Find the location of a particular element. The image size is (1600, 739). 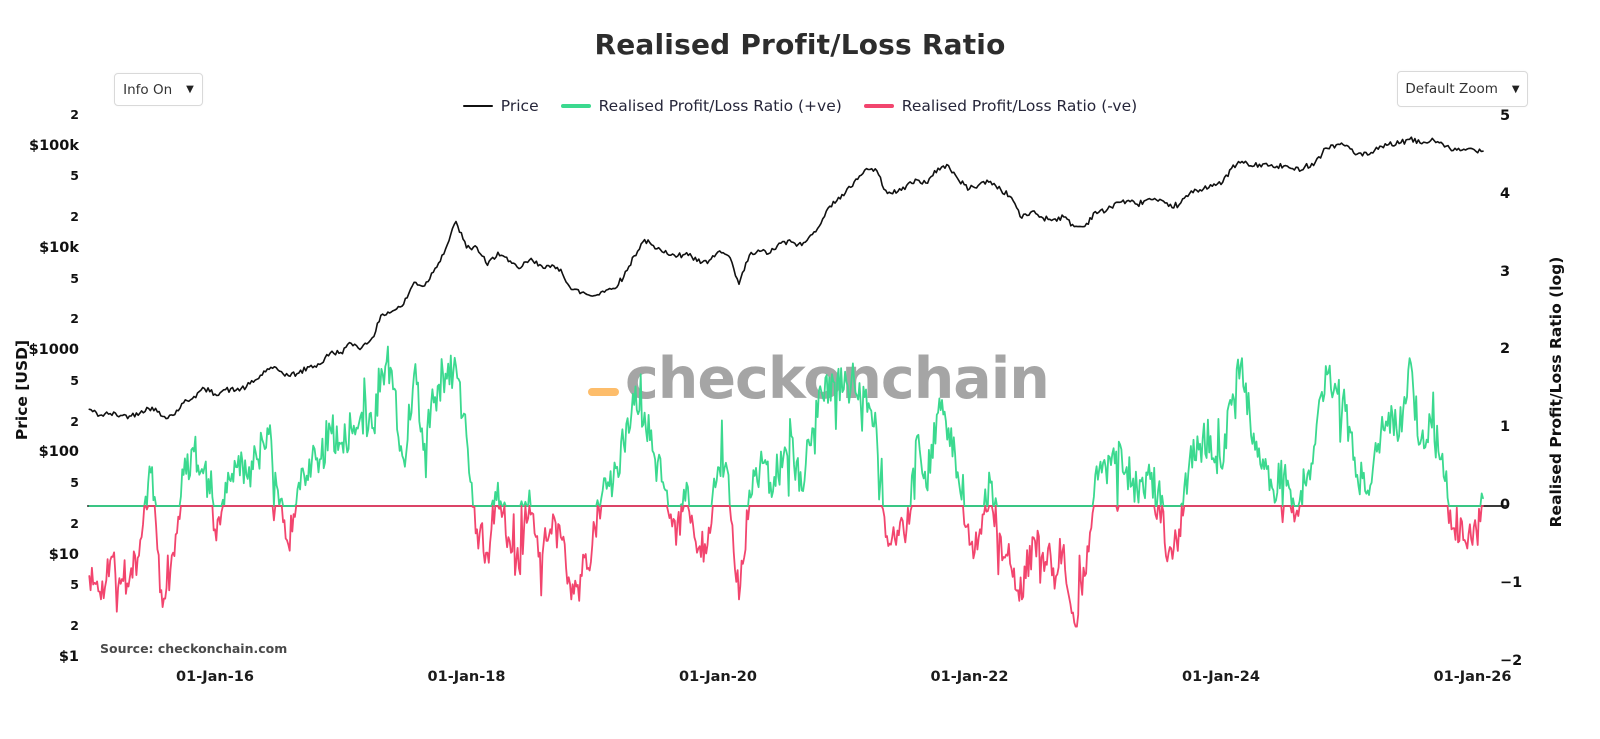

info-toggle-label: Info On is located at coordinates (148, 89).